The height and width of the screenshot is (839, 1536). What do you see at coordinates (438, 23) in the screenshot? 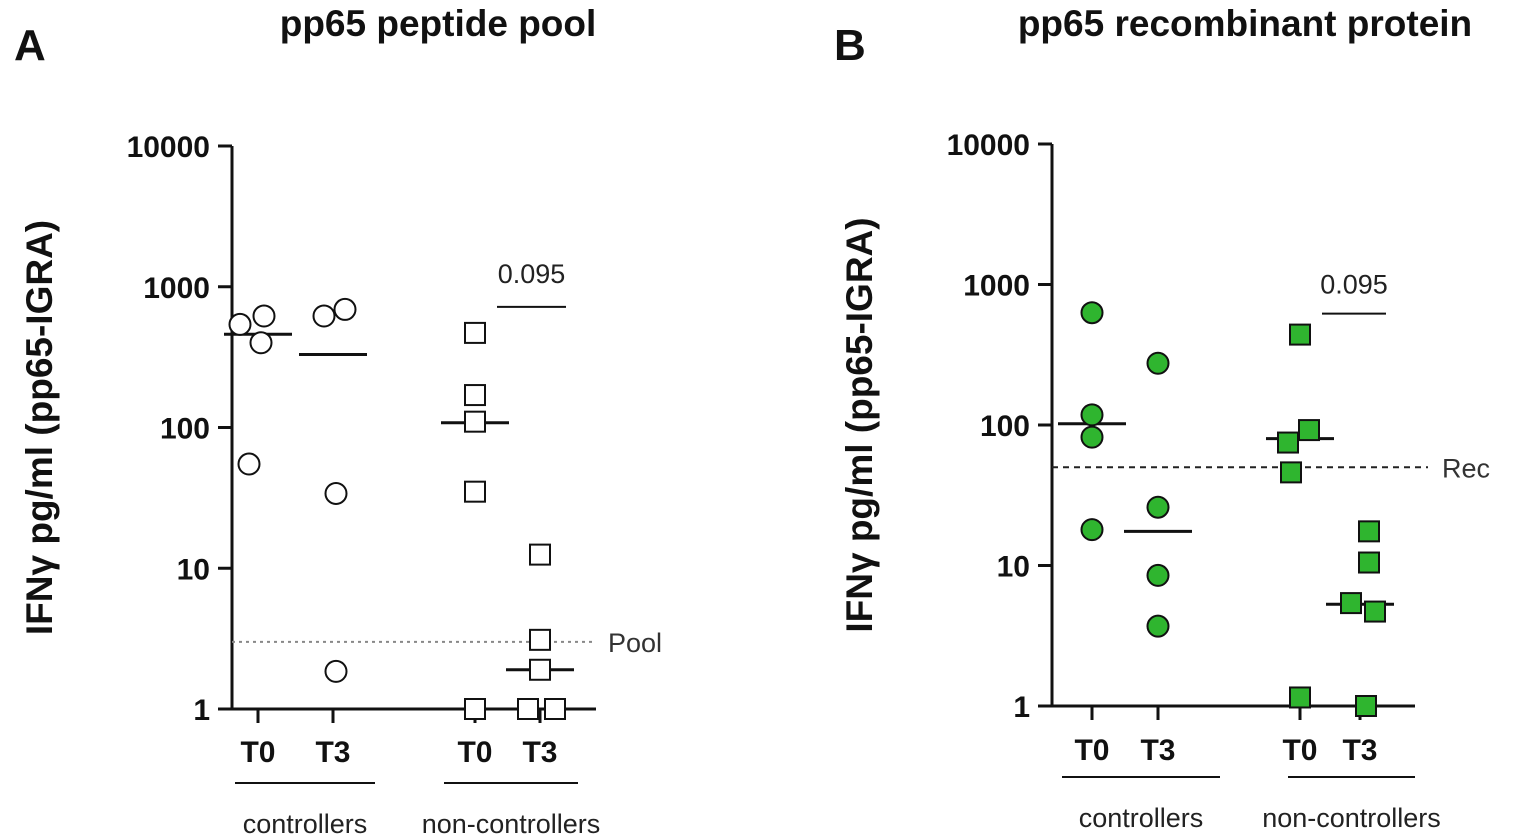
I see `chart-title: pp65 peptide pool` at bounding box center [438, 23].